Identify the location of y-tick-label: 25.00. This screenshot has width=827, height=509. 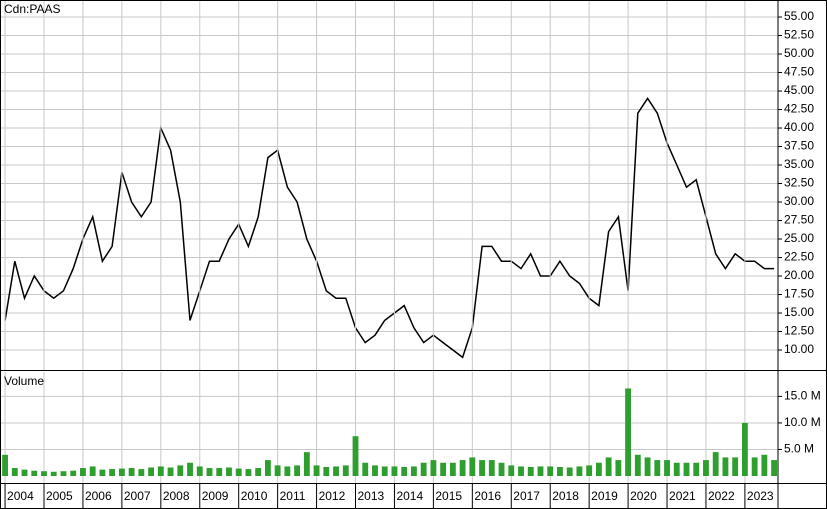
(799, 238).